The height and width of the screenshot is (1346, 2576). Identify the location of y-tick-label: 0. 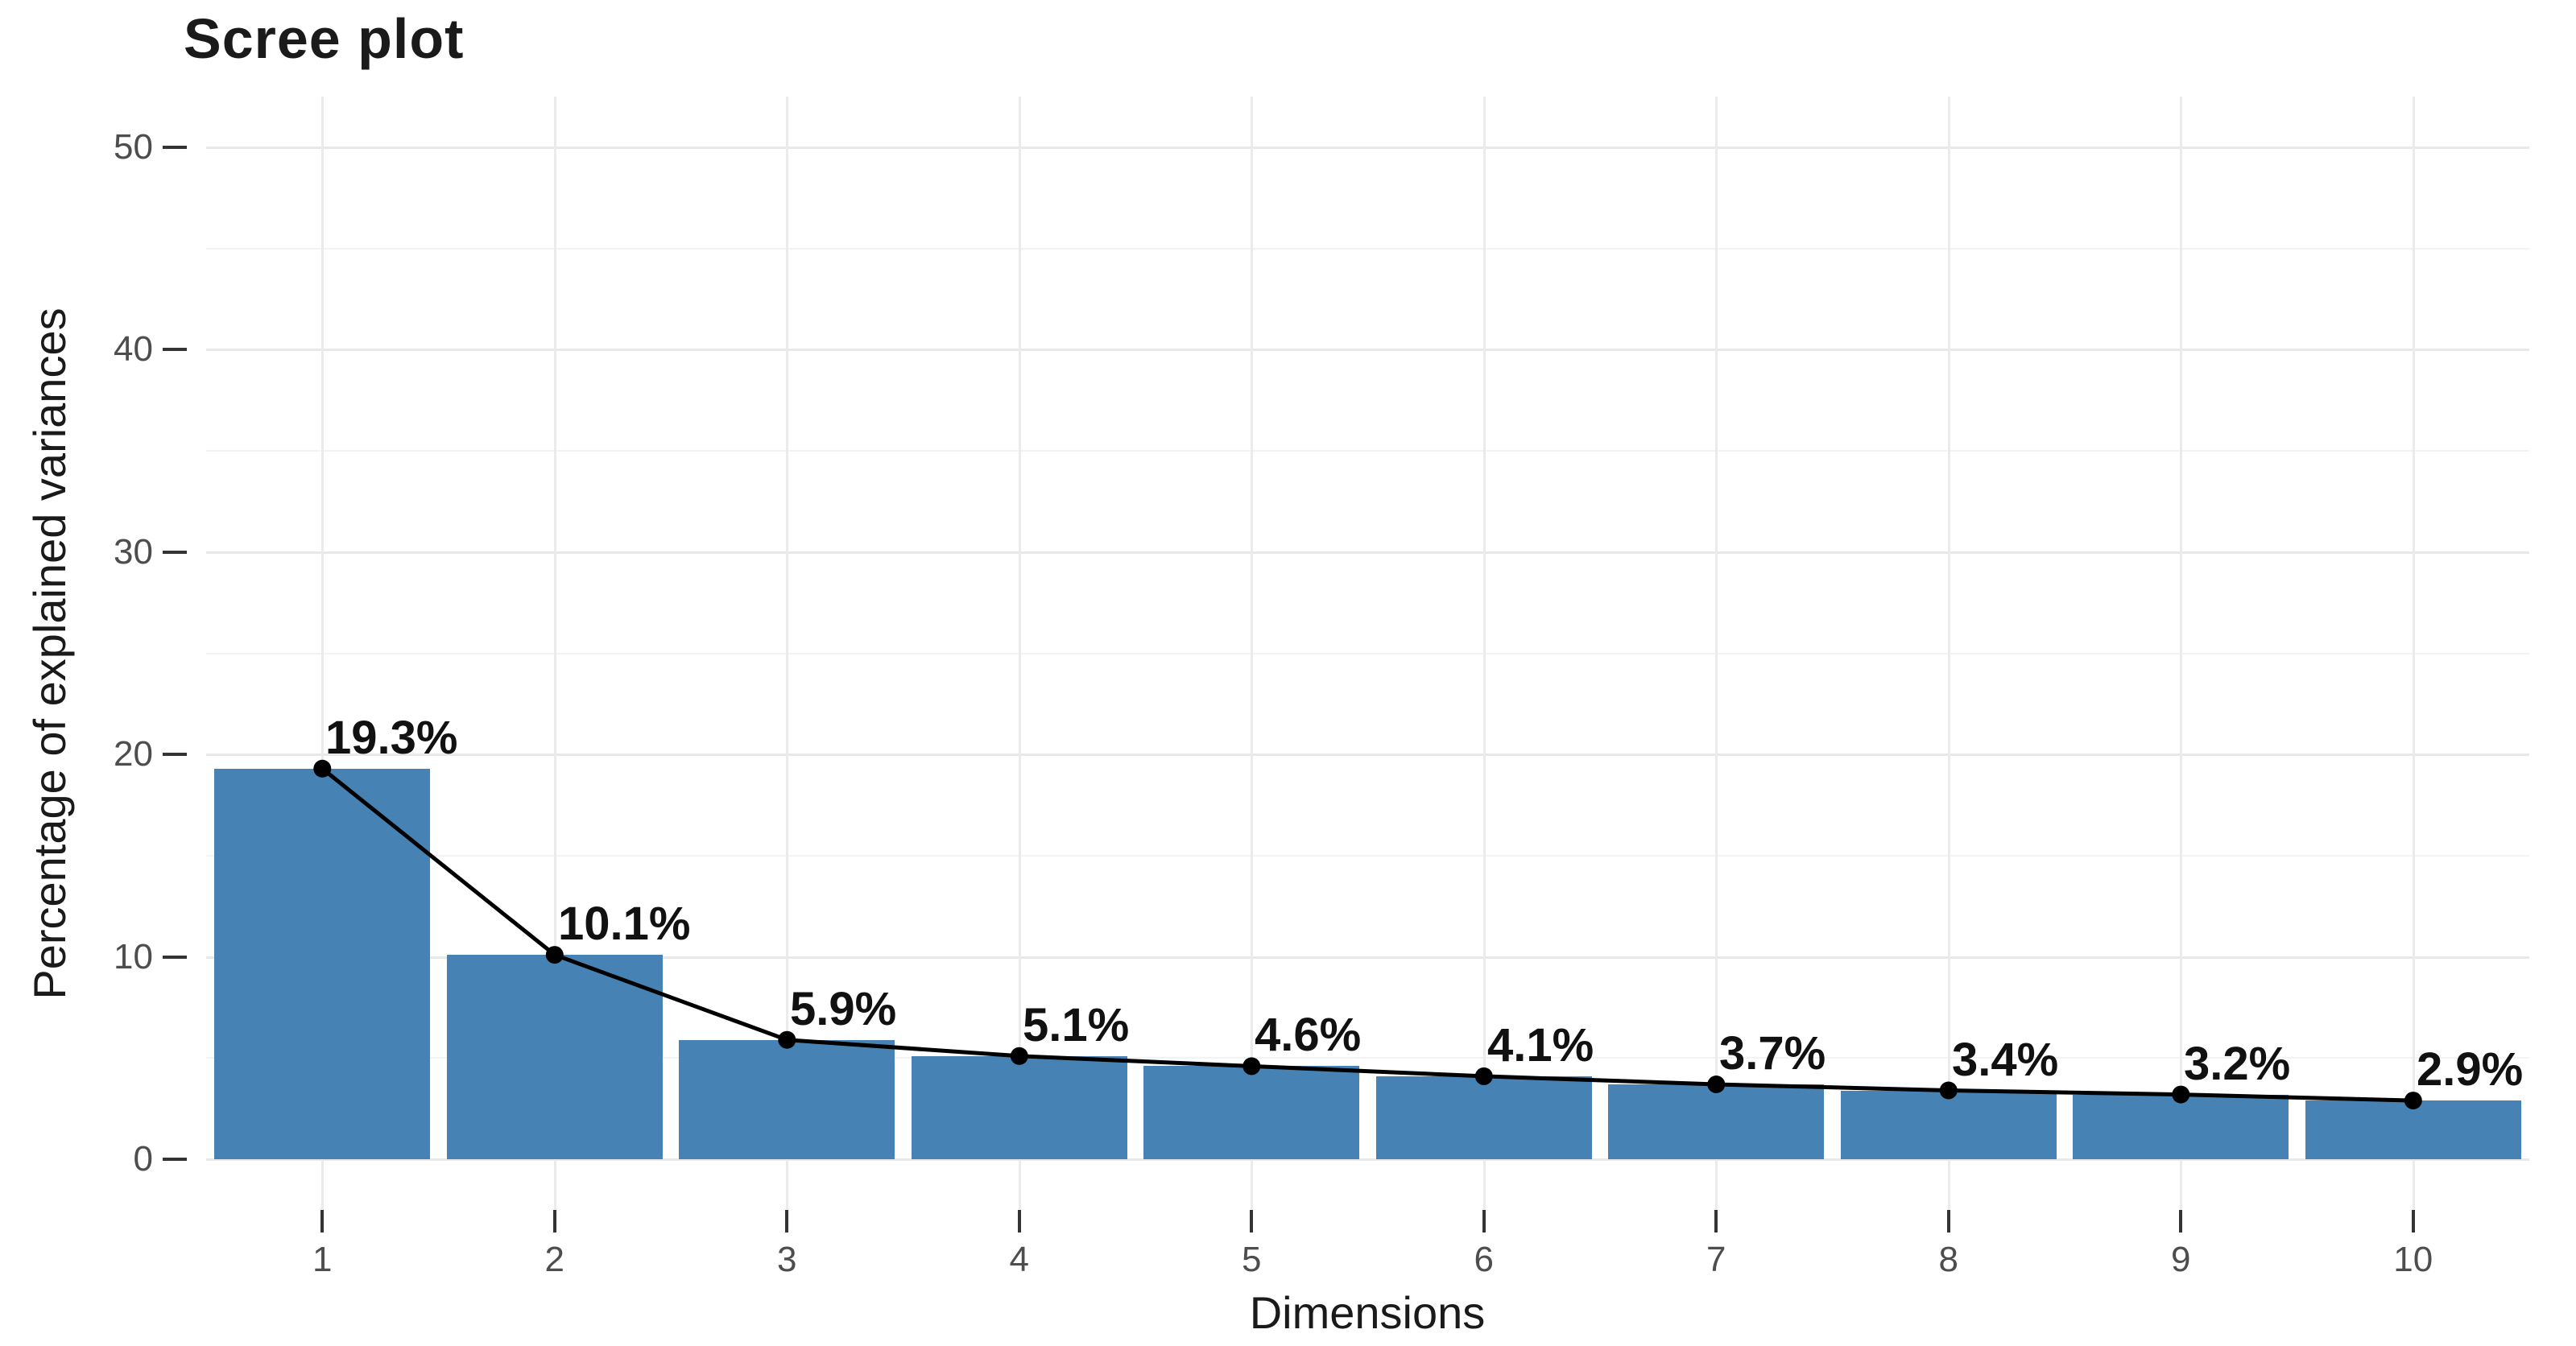
(143, 1159).